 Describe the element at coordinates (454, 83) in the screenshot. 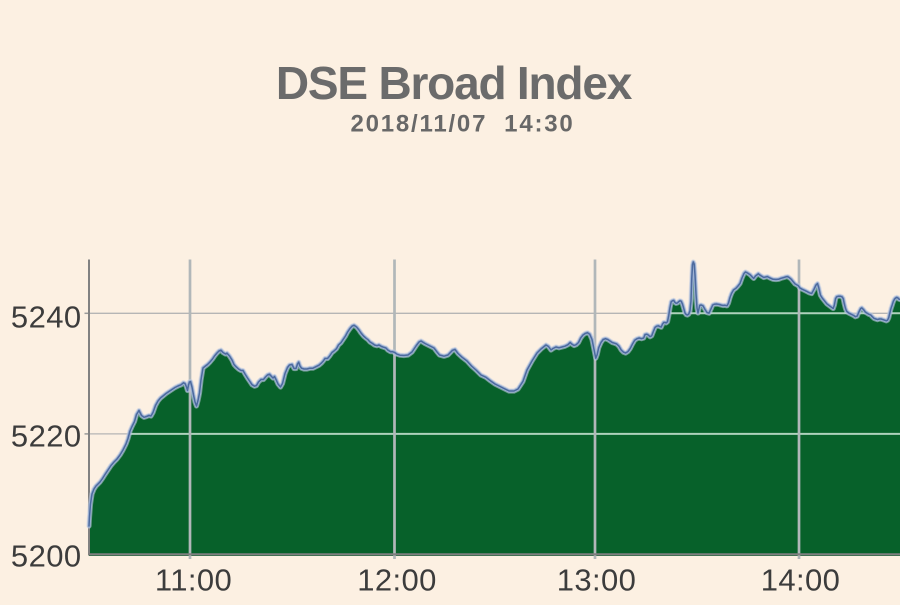

I see `svg-text: DSE Broad Index` at that location.